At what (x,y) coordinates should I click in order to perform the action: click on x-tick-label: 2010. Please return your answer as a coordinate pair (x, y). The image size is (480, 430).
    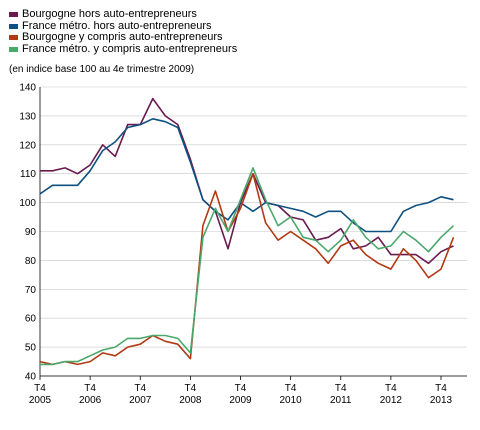
    Looking at the image, I should click on (291, 400).